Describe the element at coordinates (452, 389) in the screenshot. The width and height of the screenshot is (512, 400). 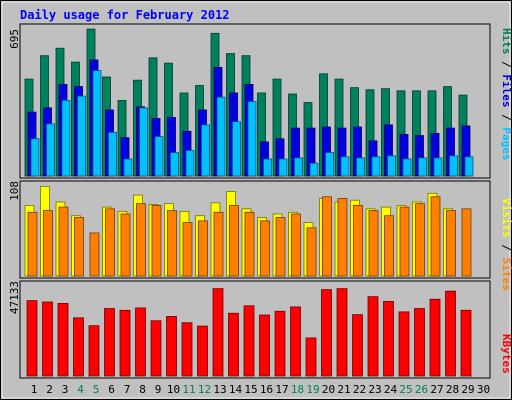
I see `day-label-28: 28` at that location.